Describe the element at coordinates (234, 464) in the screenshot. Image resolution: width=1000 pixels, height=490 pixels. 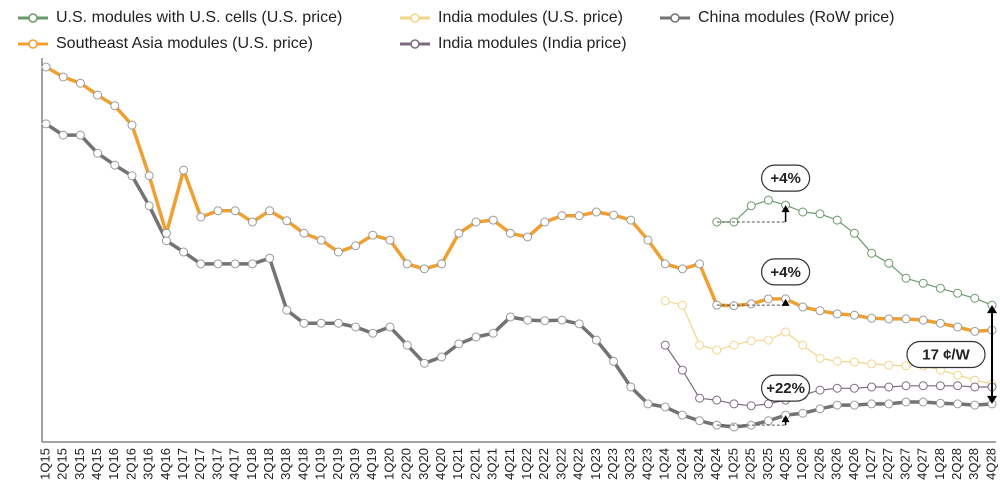
I see `x-tick-label: 4Q17` at that location.